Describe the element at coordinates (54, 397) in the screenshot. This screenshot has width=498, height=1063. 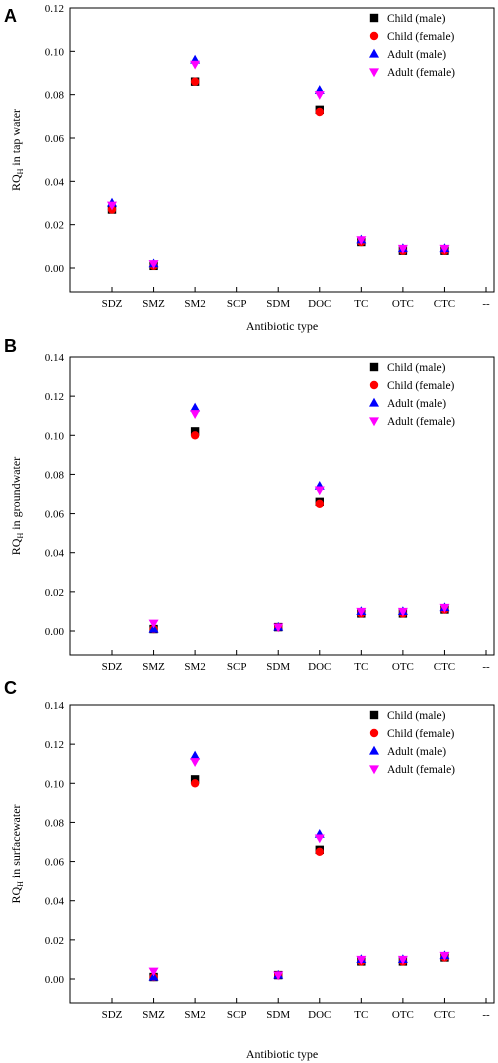
I see `y-tick-label: 0.12` at that location.